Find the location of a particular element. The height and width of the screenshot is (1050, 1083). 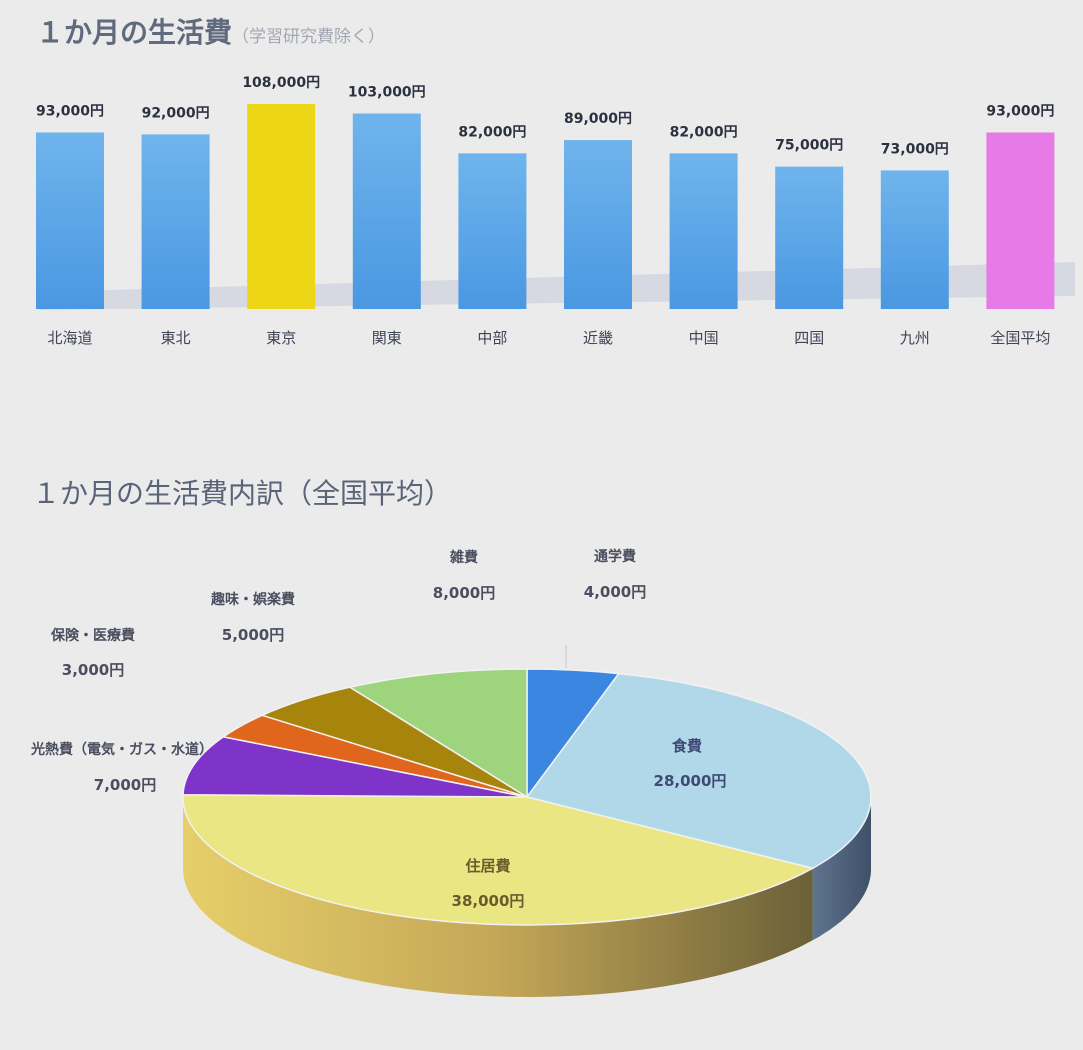

bar-category-label: 北海道 is located at coordinates (69, 338).